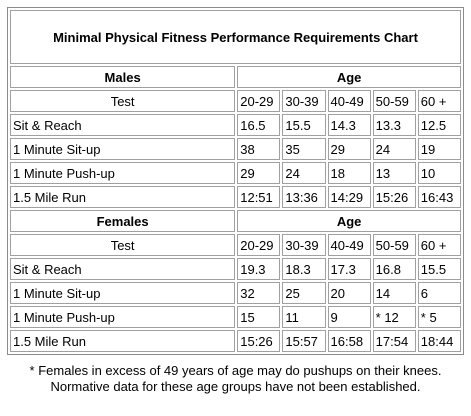  What do you see at coordinates (259, 293) in the screenshot?
I see `value-cell: 32` at bounding box center [259, 293].